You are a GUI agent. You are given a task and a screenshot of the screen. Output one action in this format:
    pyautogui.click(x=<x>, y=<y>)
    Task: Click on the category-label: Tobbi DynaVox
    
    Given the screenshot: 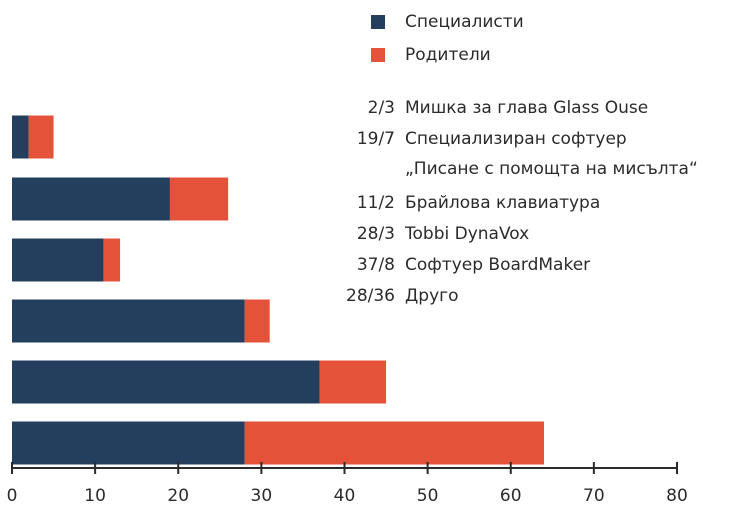 What is the action you would take?
    pyautogui.click(x=467, y=234)
    